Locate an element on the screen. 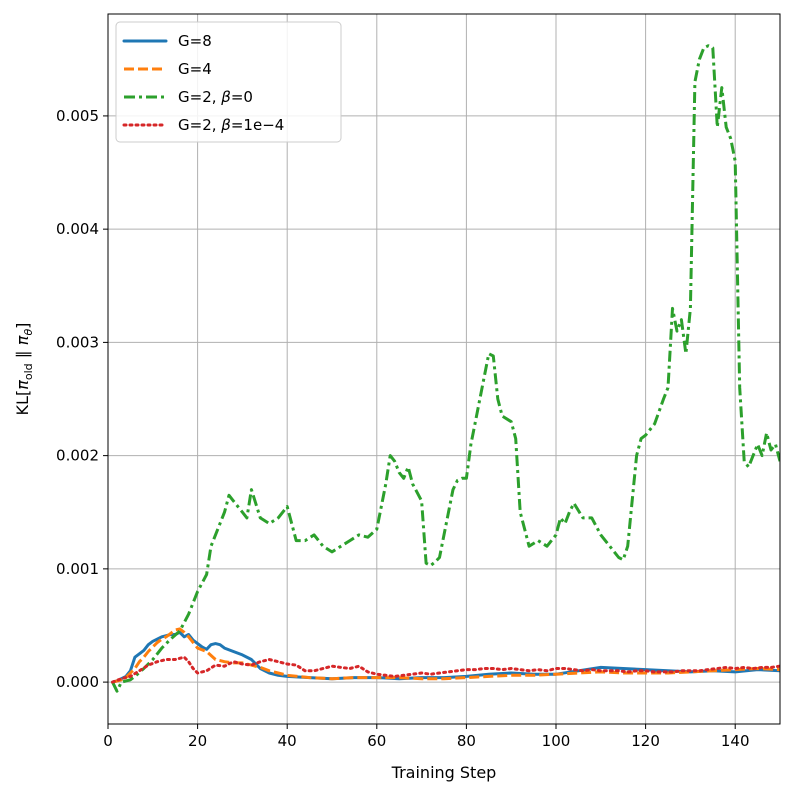  legend-entry: G=2, β=1e−4 is located at coordinates (231, 125).